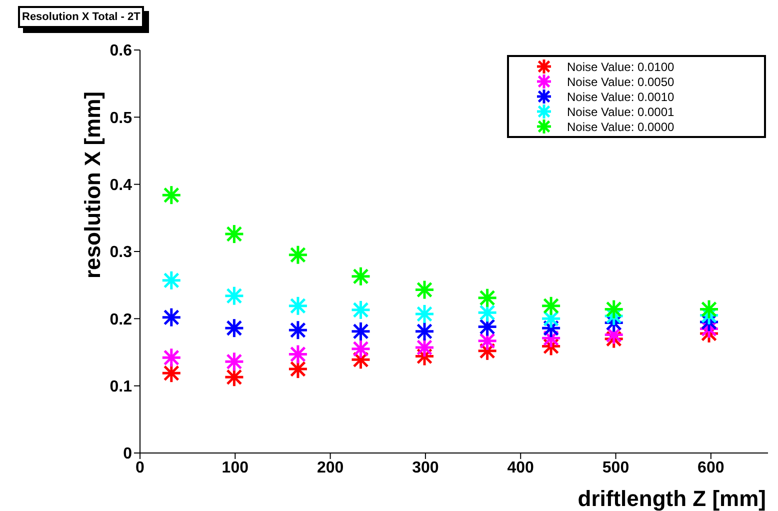 The width and height of the screenshot is (778, 511). I want to click on x-tick-label: 200, so click(330, 467).